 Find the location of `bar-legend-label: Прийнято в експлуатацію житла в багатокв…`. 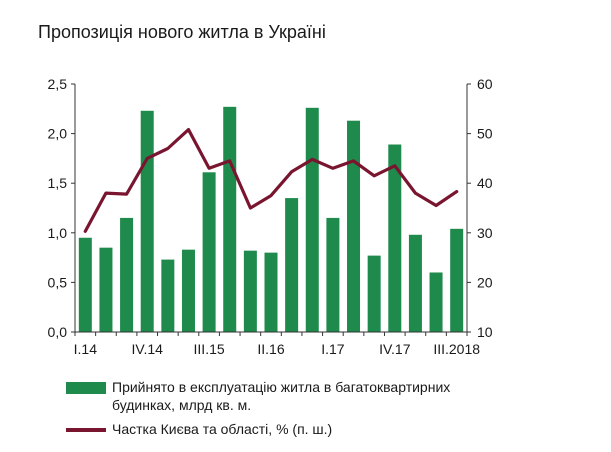

bar-legend-label: Прийнято в експлуатацію житла в багатокв… is located at coordinates (281, 396).